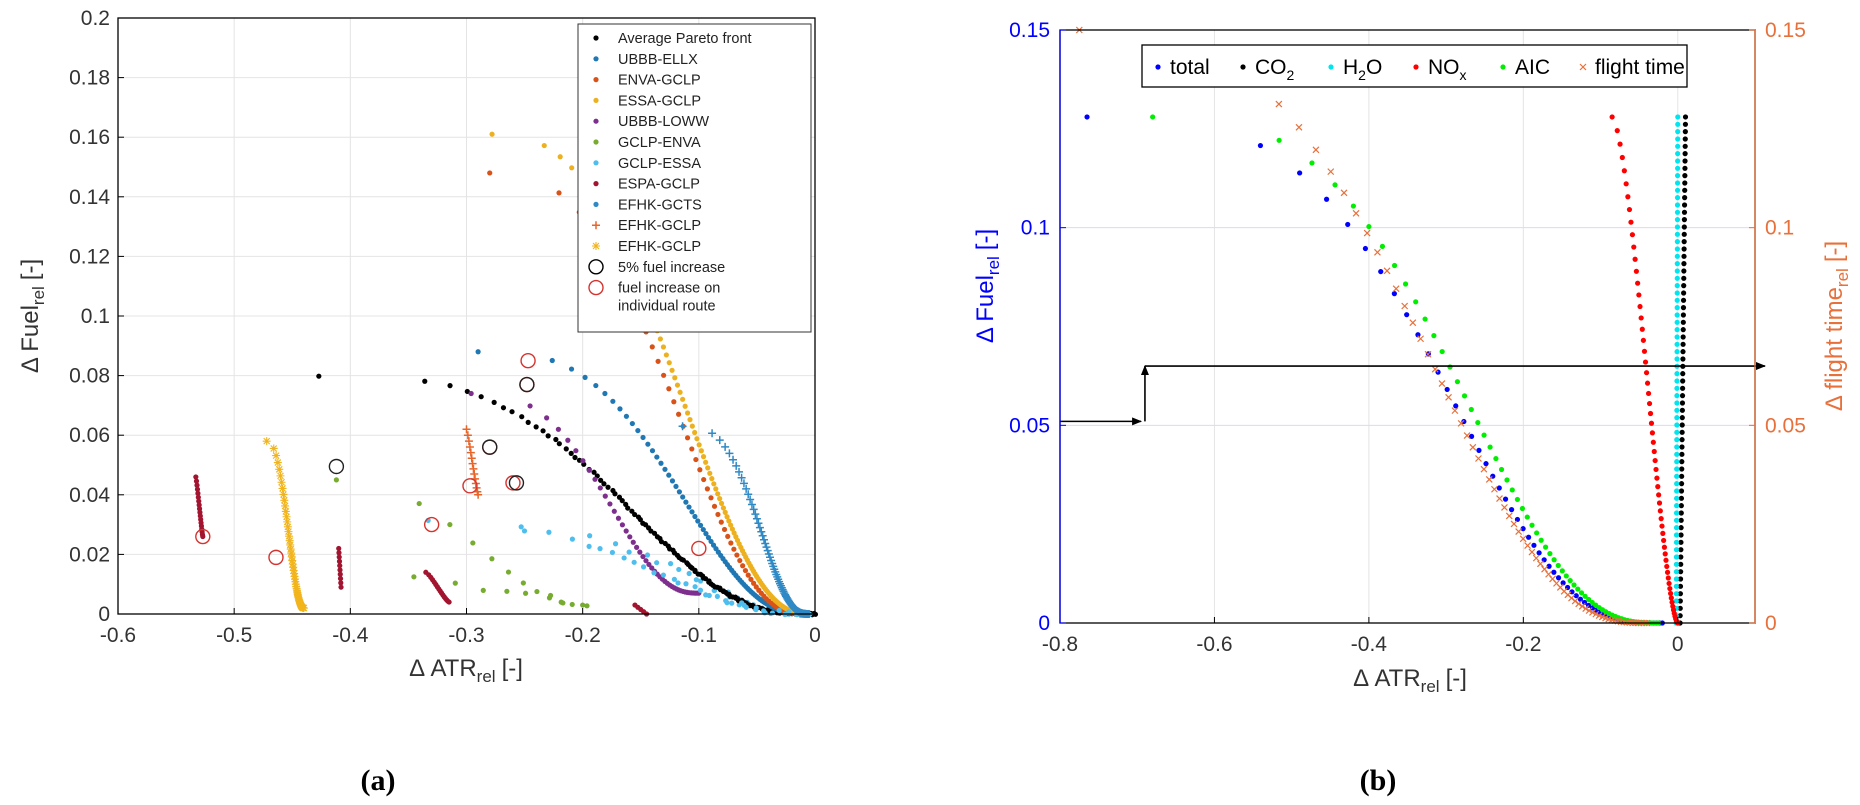 The width and height of the screenshot is (1860, 805). What do you see at coordinates (671, 268) in the screenshot?
I see `chart-a-legend-label: 5% fuel increase` at bounding box center [671, 268].